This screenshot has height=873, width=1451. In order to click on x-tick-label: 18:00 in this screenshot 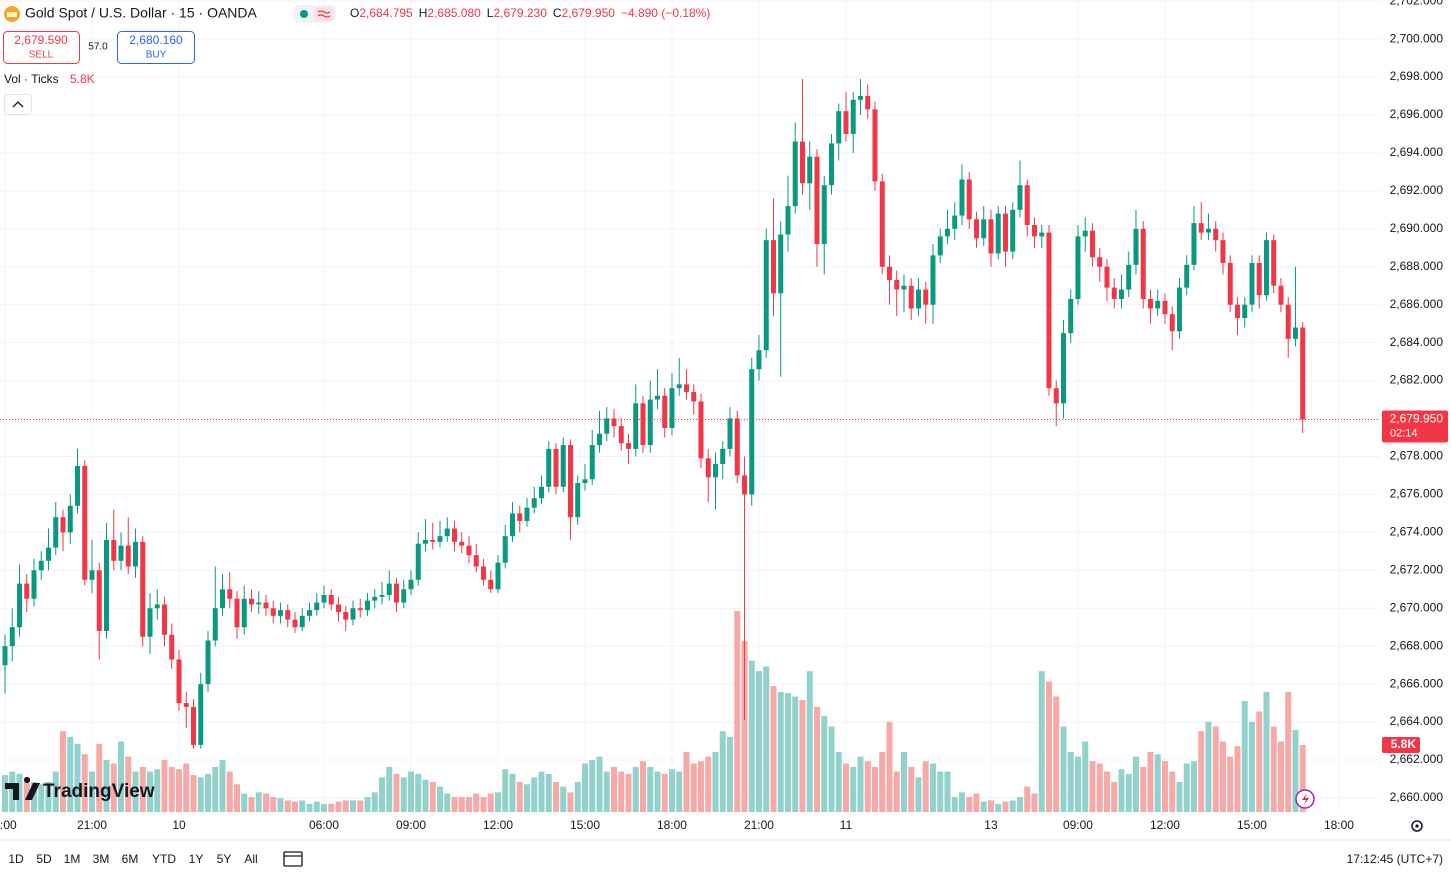, I will do `click(1339, 825)`.